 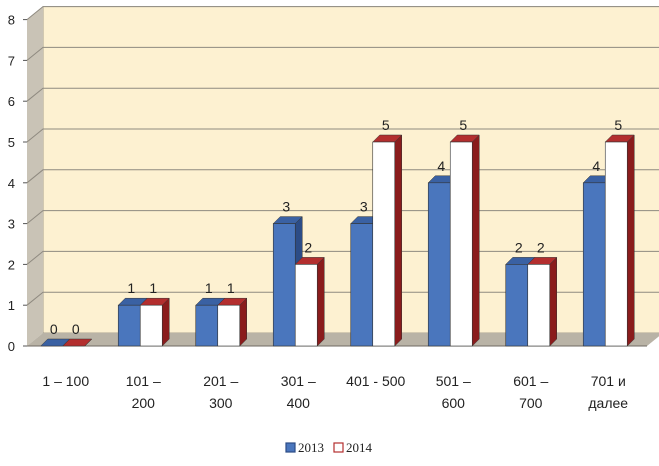 What do you see at coordinates (11, 20) in the screenshot?
I see `y-tick-label: 8` at bounding box center [11, 20].